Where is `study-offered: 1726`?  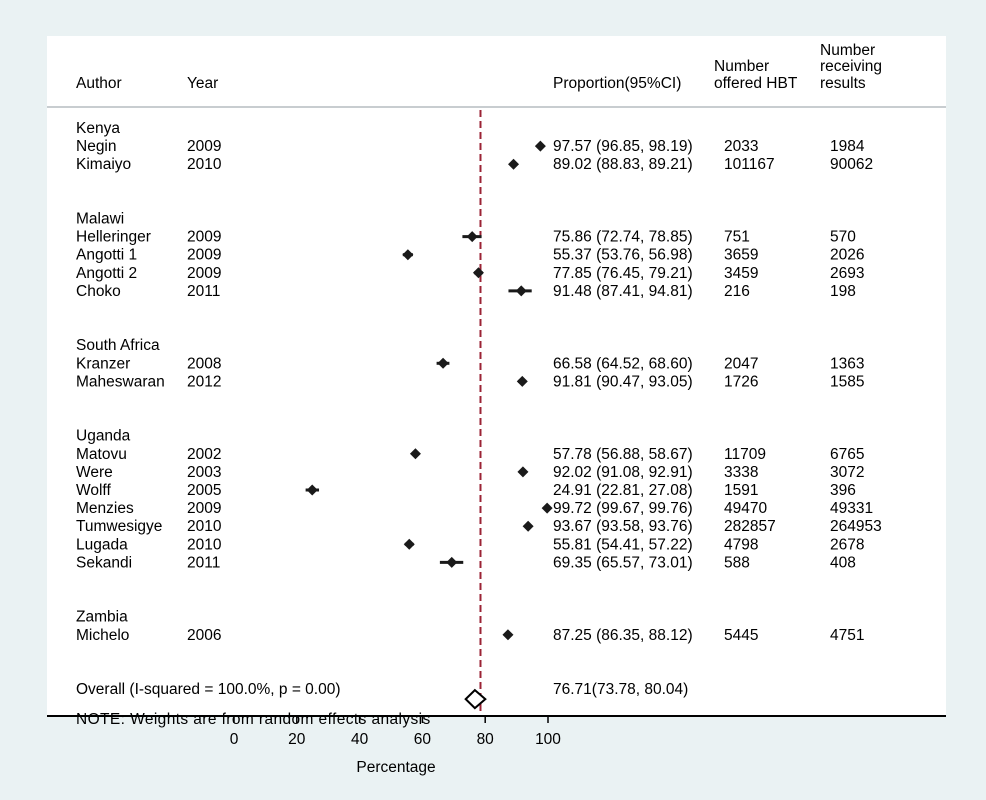 study-offered: 1726 is located at coordinates (741, 381).